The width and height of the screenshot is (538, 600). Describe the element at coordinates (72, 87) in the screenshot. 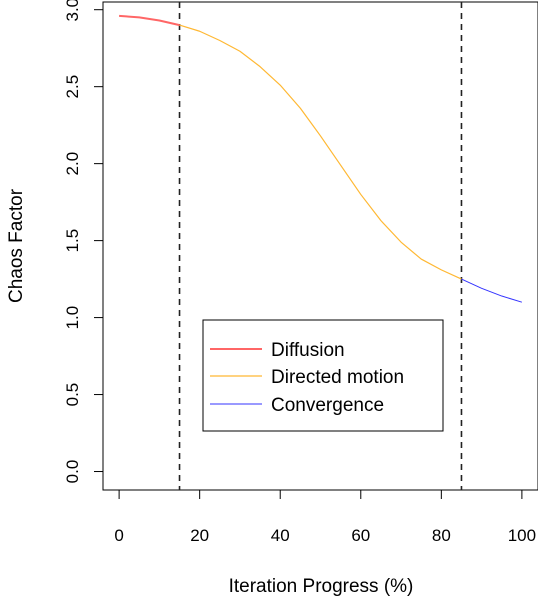

I see `y-tick-label: 2.5` at that location.